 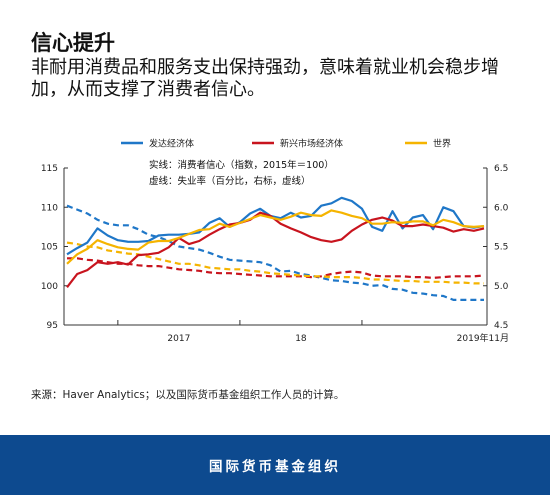 I want to click on x-tick-label: 18, so click(x=301, y=339).